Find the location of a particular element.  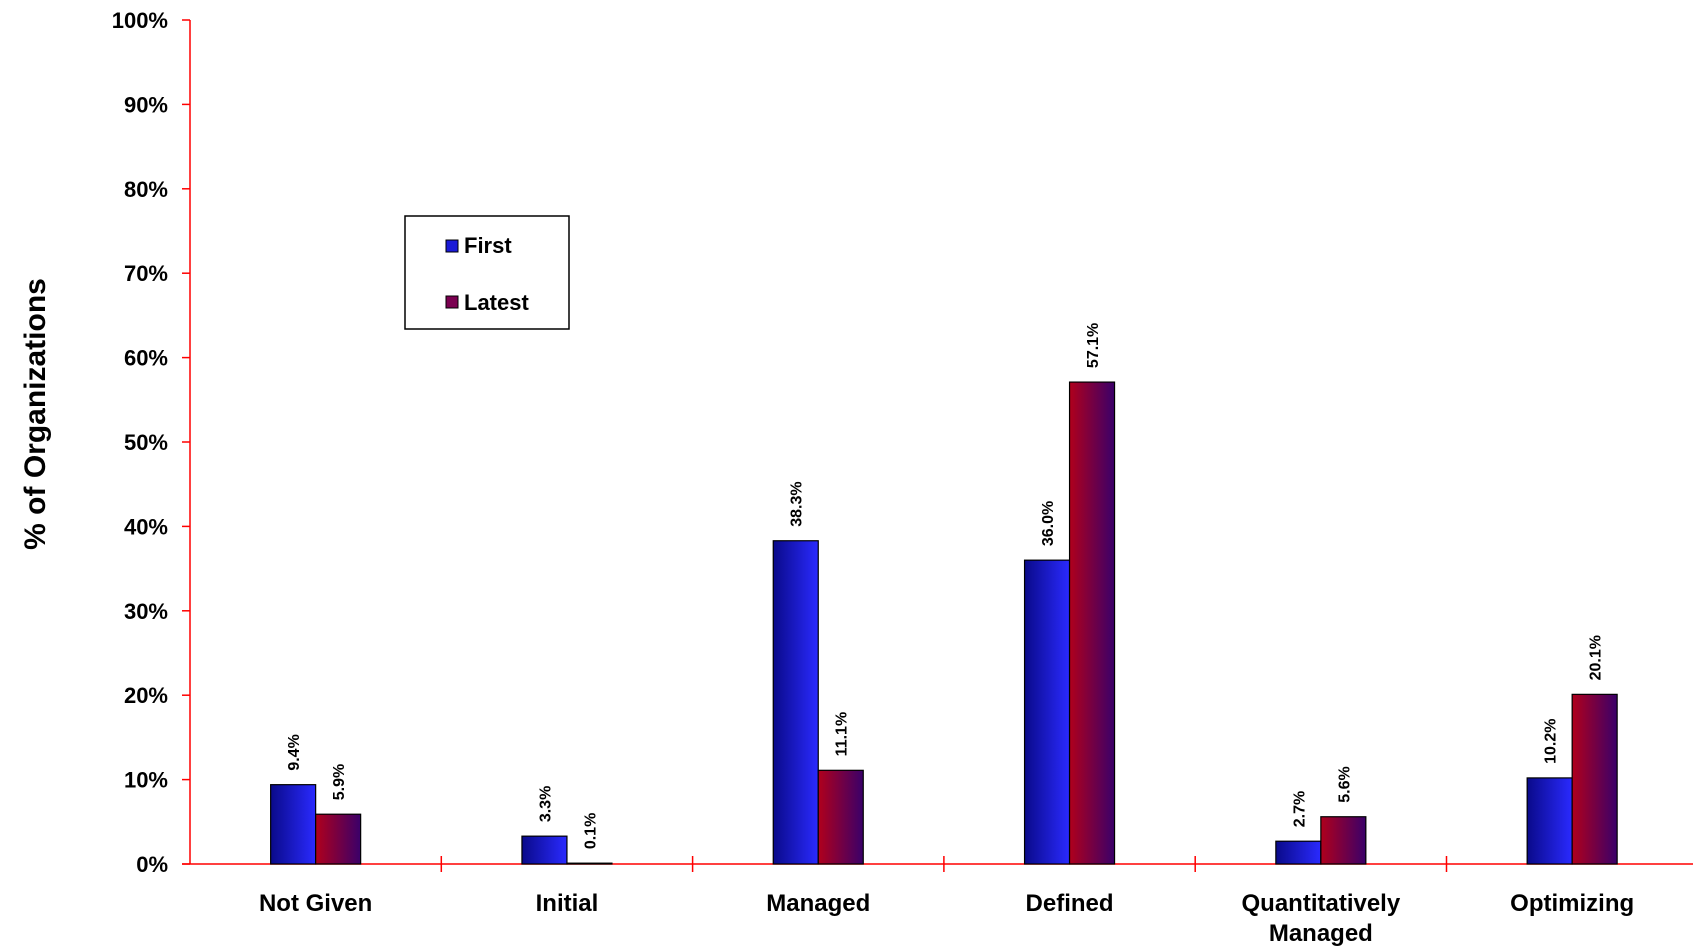

data-label-latest: 0.1% is located at coordinates (590, 831).